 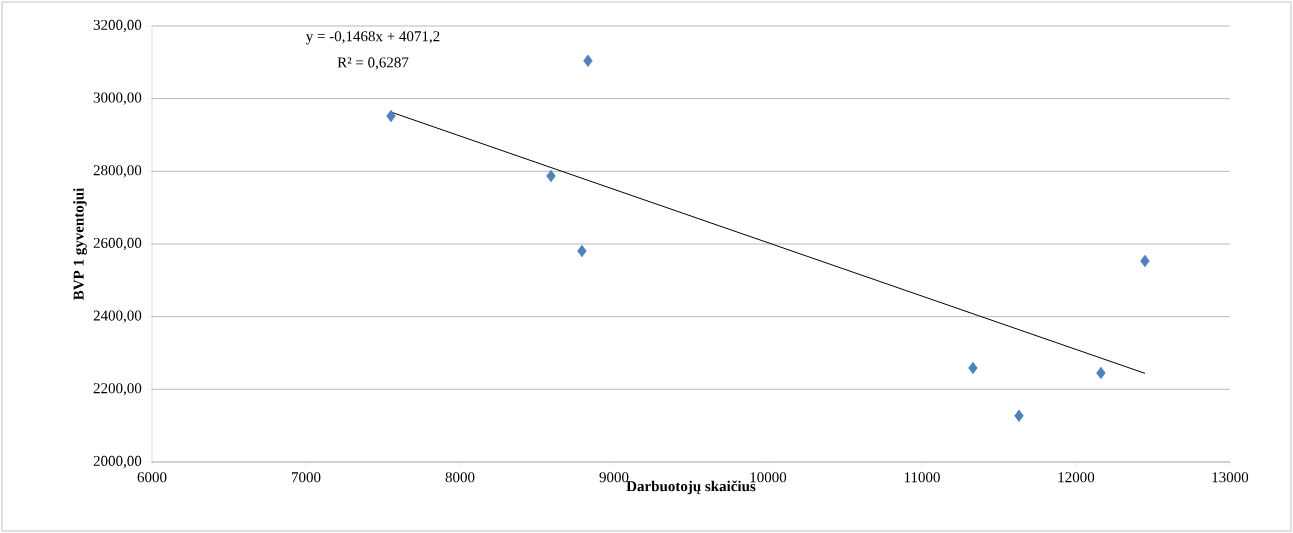 What do you see at coordinates (922, 477) in the screenshot?
I see `x-tick-label: 11000` at bounding box center [922, 477].